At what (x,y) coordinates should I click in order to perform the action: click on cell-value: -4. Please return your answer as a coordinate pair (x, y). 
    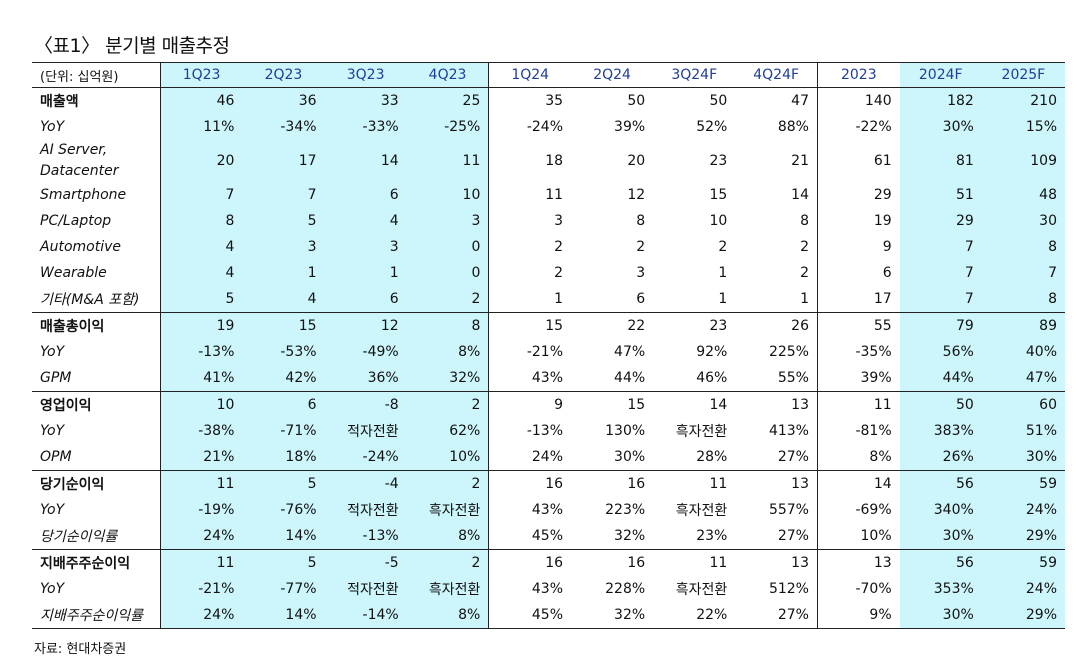
    Looking at the image, I should click on (365, 483).